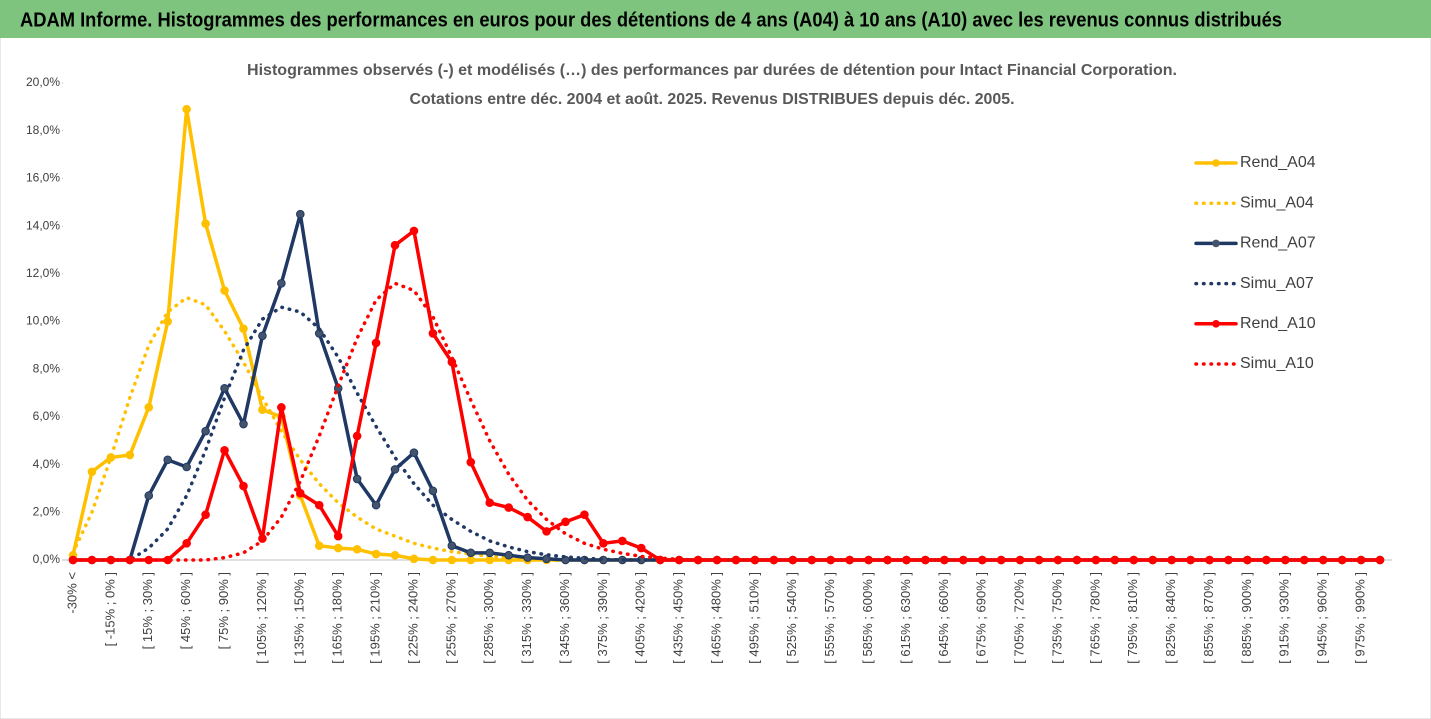 The height and width of the screenshot is (719, 1431). What do you see at coordinates (602, 618) in the screenshot?
I see `x-tick-label: [ 375% ; 390% ]` at bounding box center [602, 618].